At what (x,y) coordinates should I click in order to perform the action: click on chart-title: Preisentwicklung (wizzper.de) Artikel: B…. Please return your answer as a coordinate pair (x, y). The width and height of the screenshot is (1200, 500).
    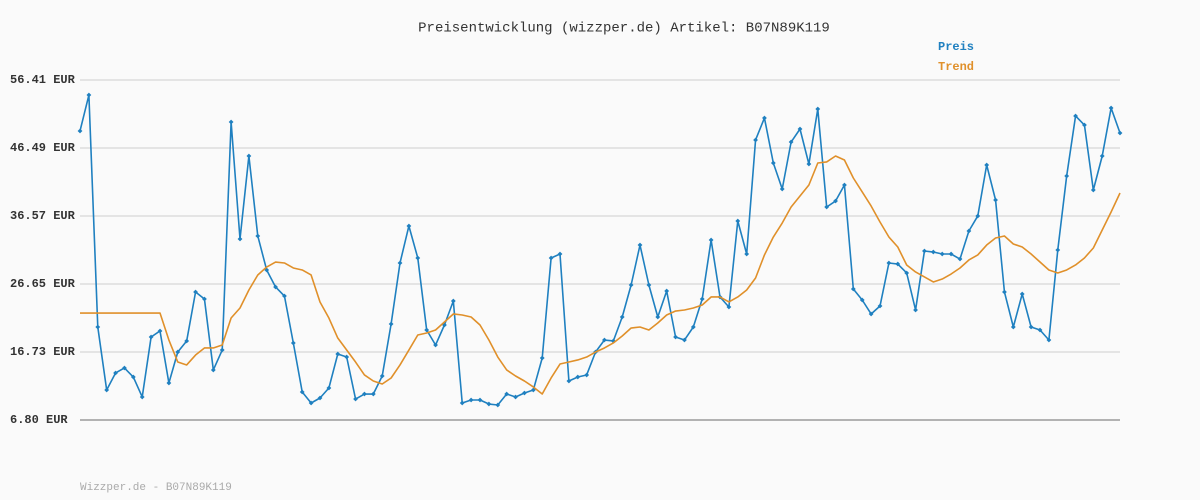
    Looking at the image, I should click on (624, 29).